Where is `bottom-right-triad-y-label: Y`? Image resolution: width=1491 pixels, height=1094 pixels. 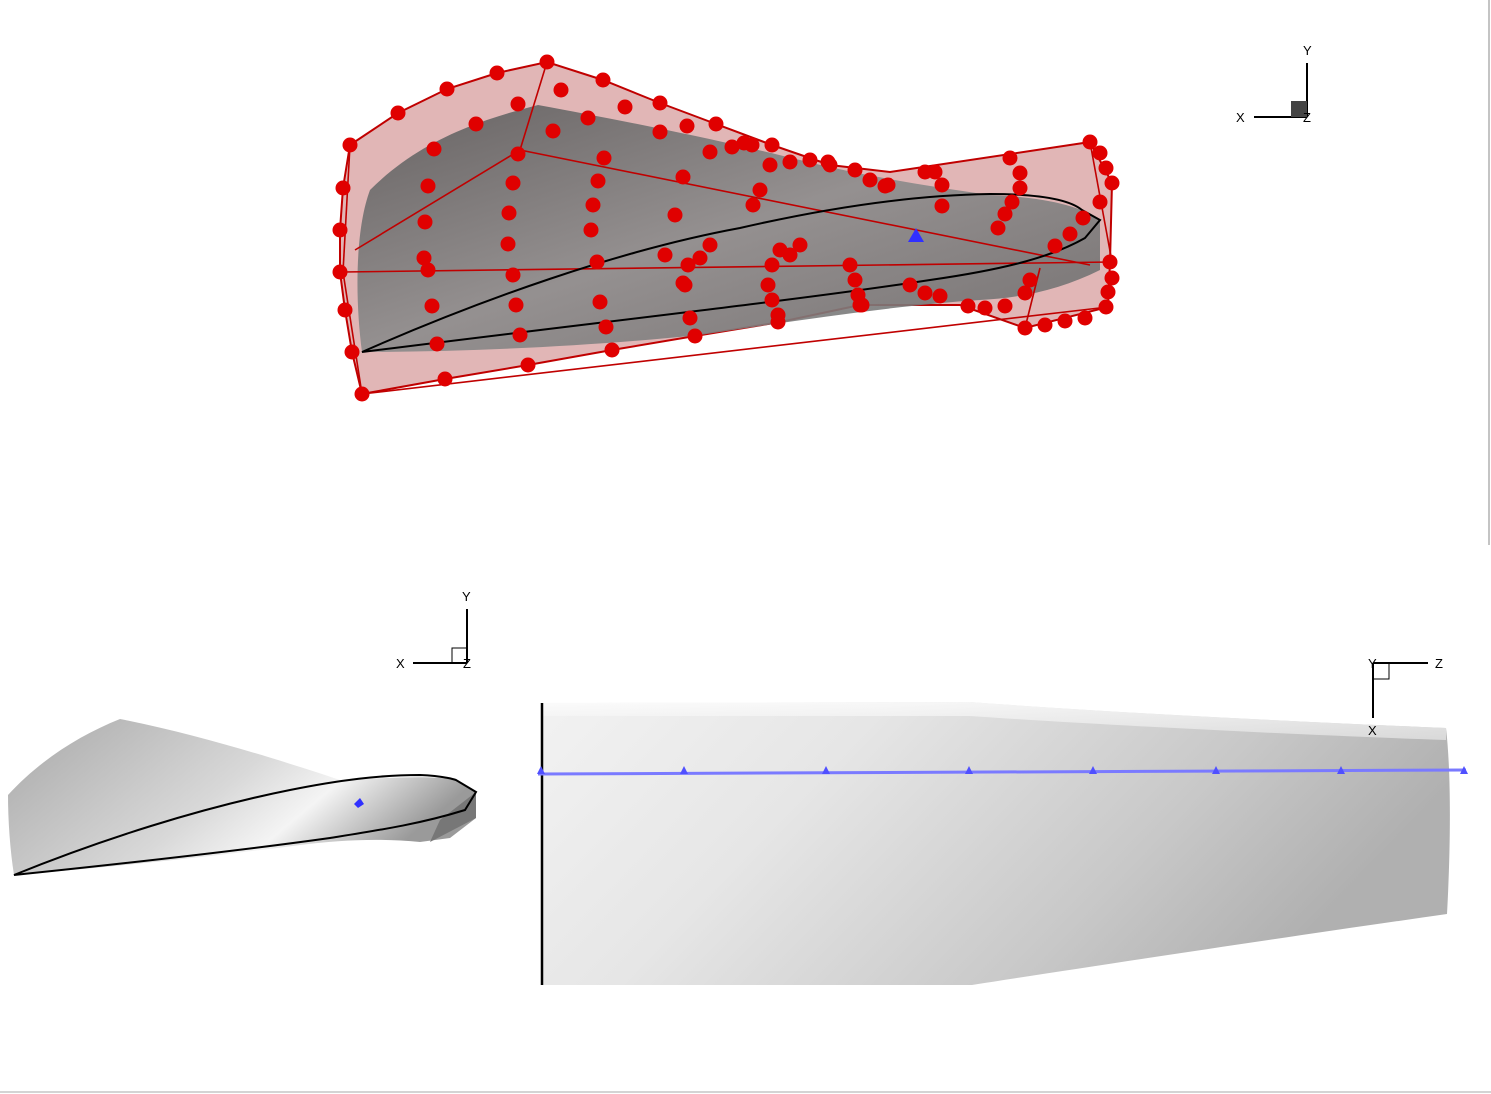
bottom-right-triad-y-label: Y is located at coordinates (1372, 663).